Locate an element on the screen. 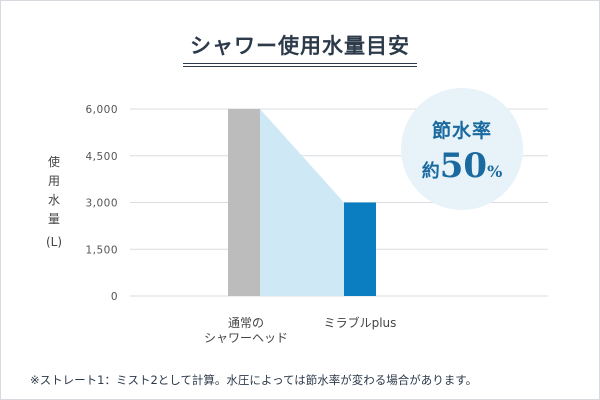 This screenshot has height=400, width=600. y-tick-label: 1,500 is located at coordinates (101, 250).